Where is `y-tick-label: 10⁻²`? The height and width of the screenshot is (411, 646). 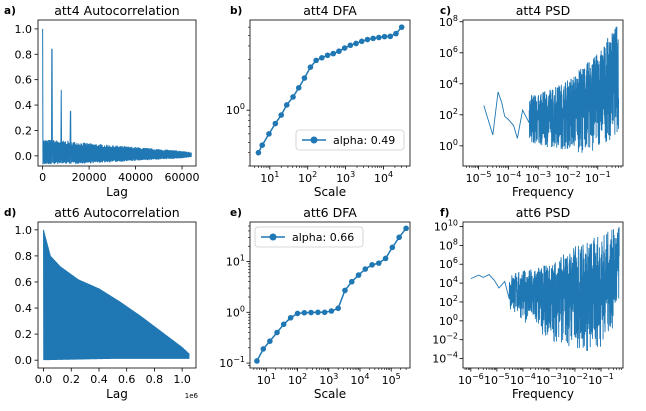
y-tick-label: 10⁻² is located at coordinates (445, 339).